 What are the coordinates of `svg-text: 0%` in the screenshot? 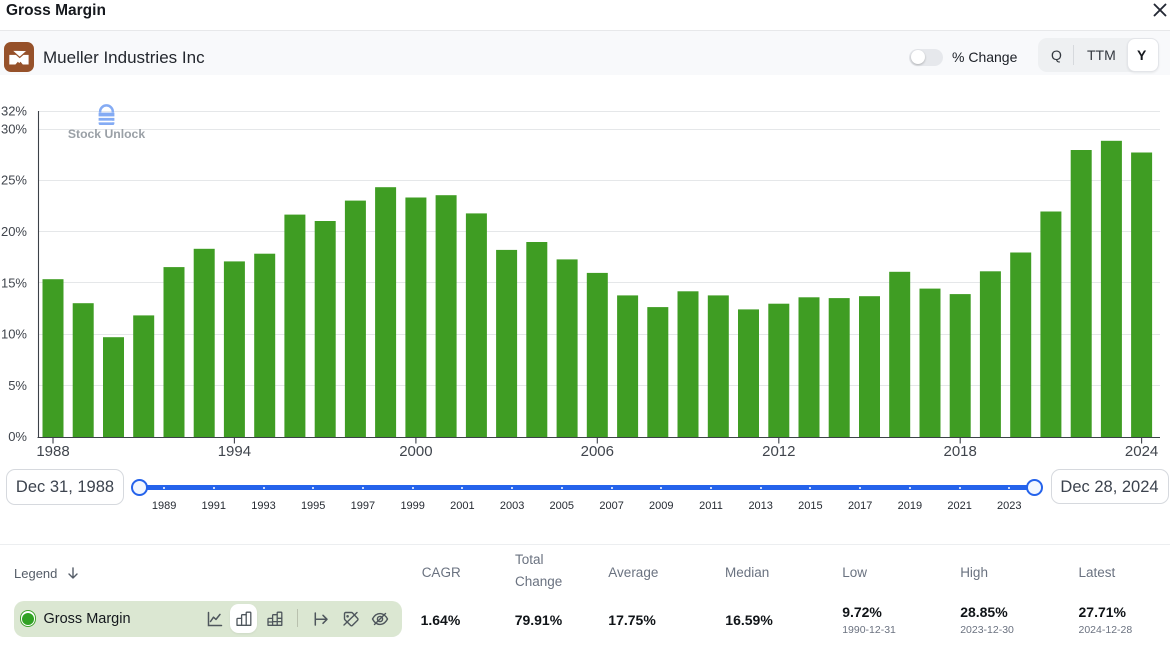 It's located at (17, 436).